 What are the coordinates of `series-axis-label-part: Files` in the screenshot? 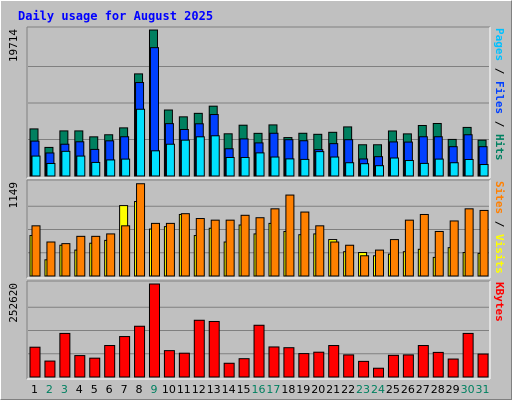 It's located at (499, 97).